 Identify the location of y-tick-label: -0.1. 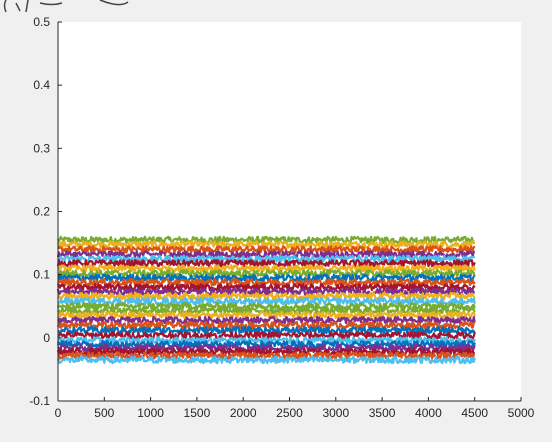
(39, 401).